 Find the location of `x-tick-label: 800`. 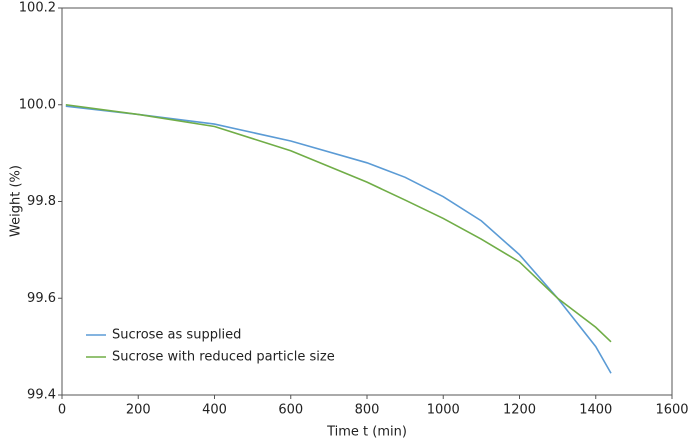

x-tick-label: 800 is located at coordinates (367, 410).